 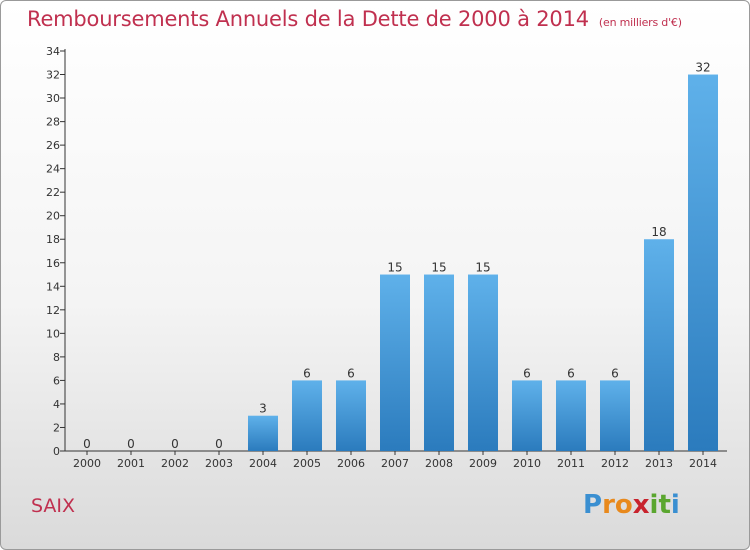 What do you see at coordinates (615, 463) in the screenshot?
I see `x-tick-label: 2012` at bounding box center [615, 463].